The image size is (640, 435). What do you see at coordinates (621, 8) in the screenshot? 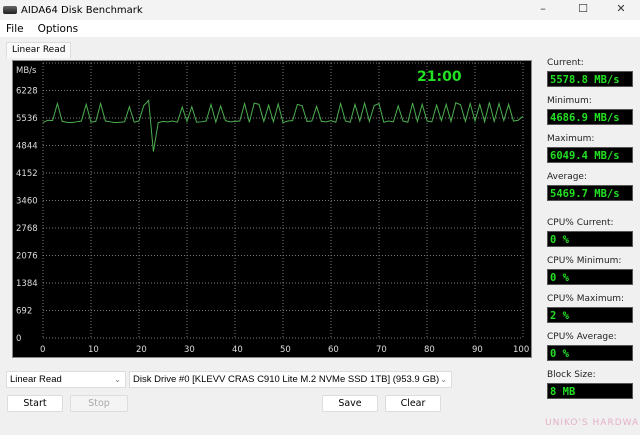
I see `close-button: ✕` at bounding box center [621, 8].